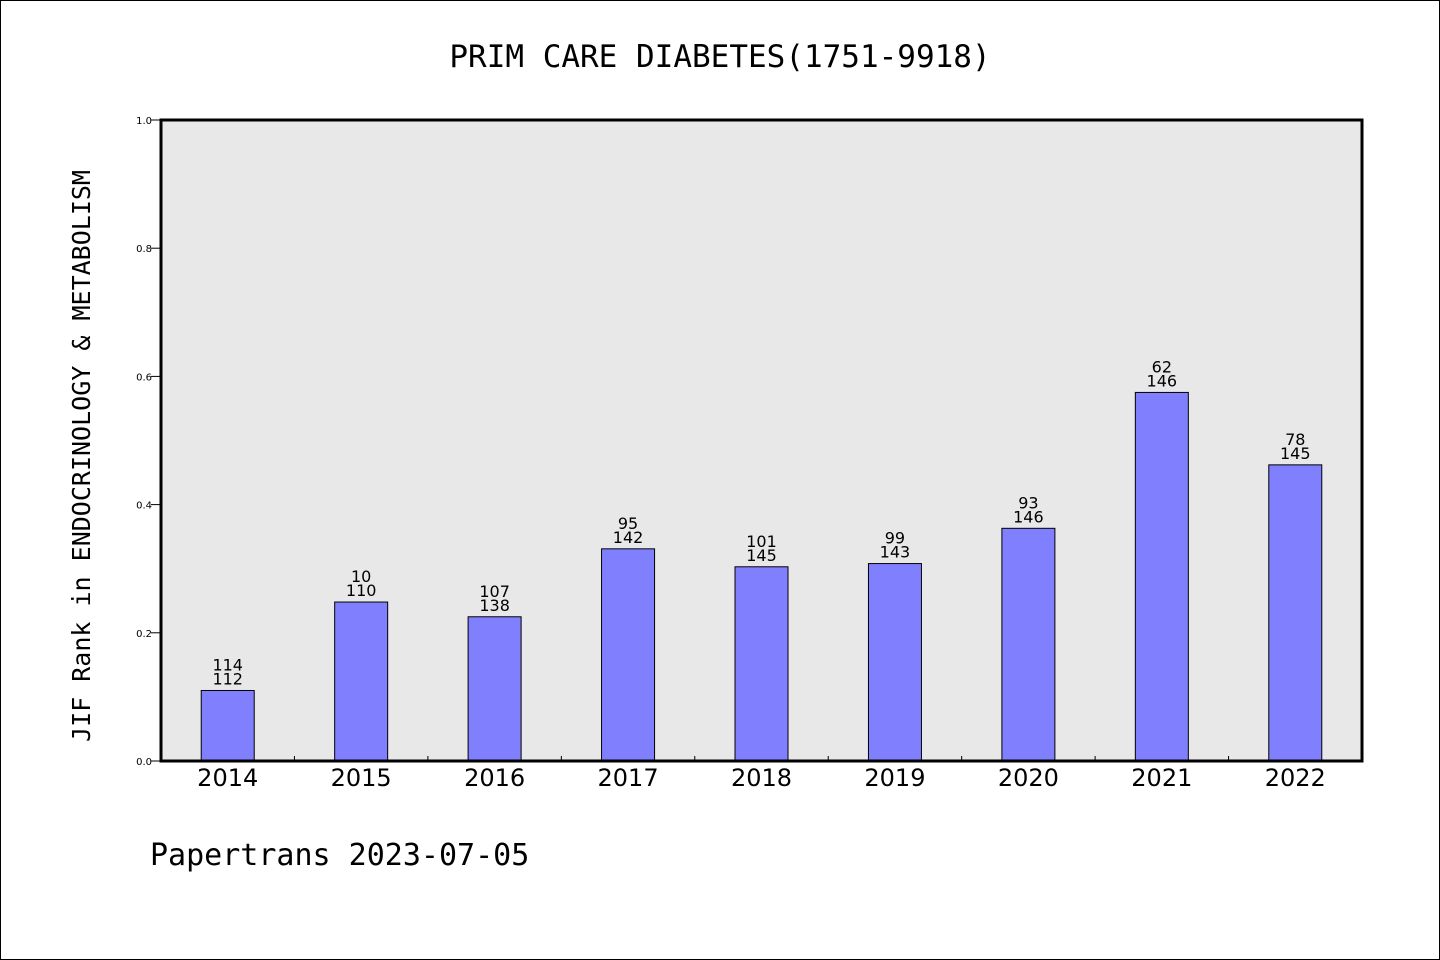 The height and width of the screenshot is (960, 1440). Describe the element at coordinates (1028, 516) in the screenshot. I see `bar-total-label-2020: 146` at that location.